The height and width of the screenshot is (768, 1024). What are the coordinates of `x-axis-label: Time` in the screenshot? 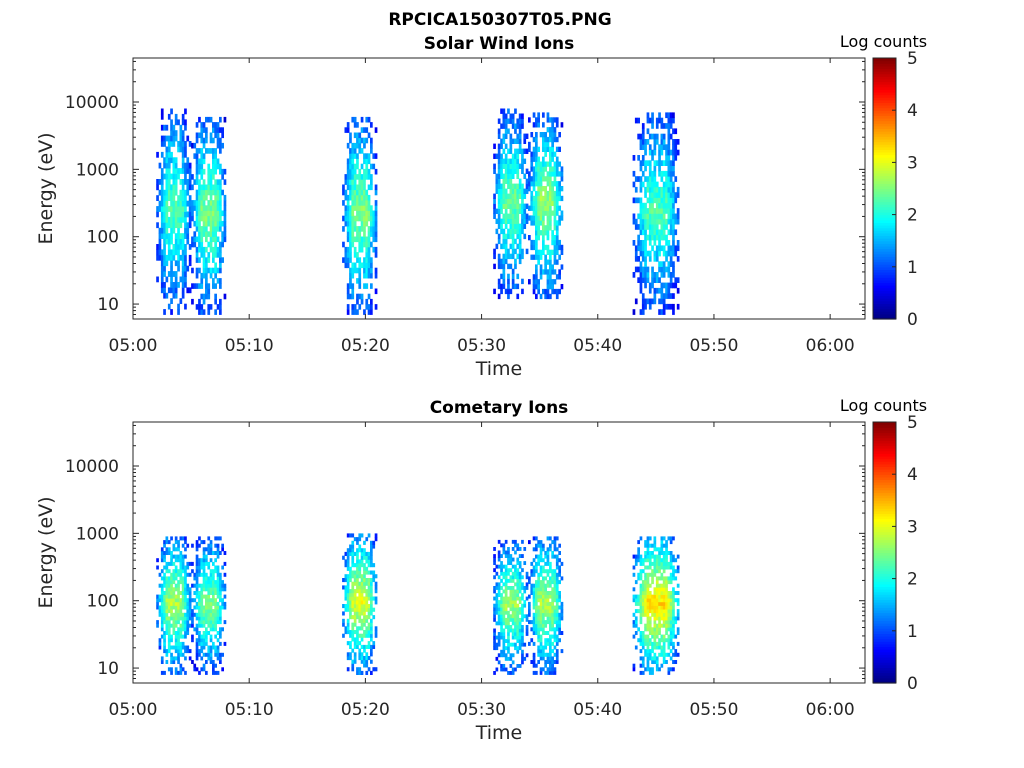 It's located at (499, 733).